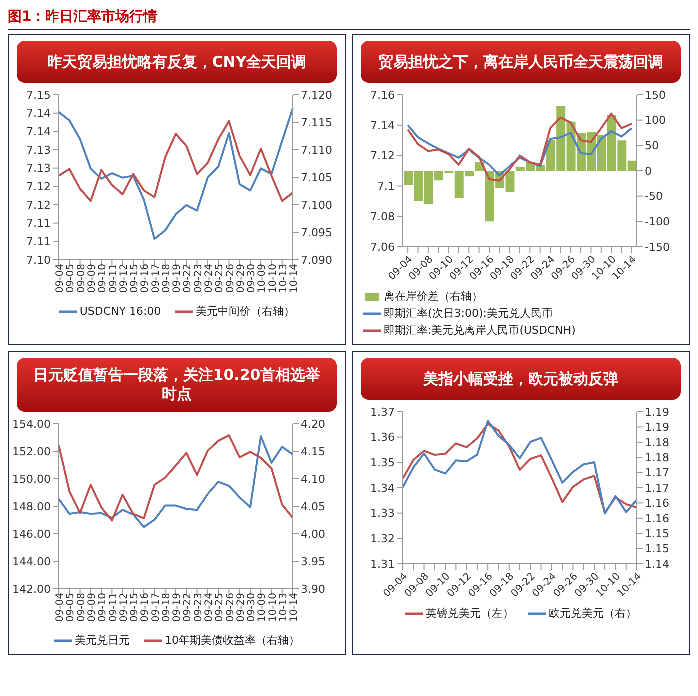 This screenshot has height=696, width=698. Describe the element at coordinates (382, 247) in the screenshot. I see `y-tick-label: 7.06` at that location.